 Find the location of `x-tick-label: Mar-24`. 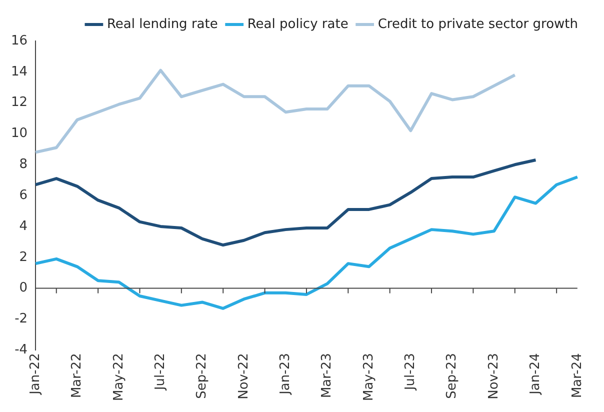

x-tick-label: Mar-24 is located at coordinates (577, 375).